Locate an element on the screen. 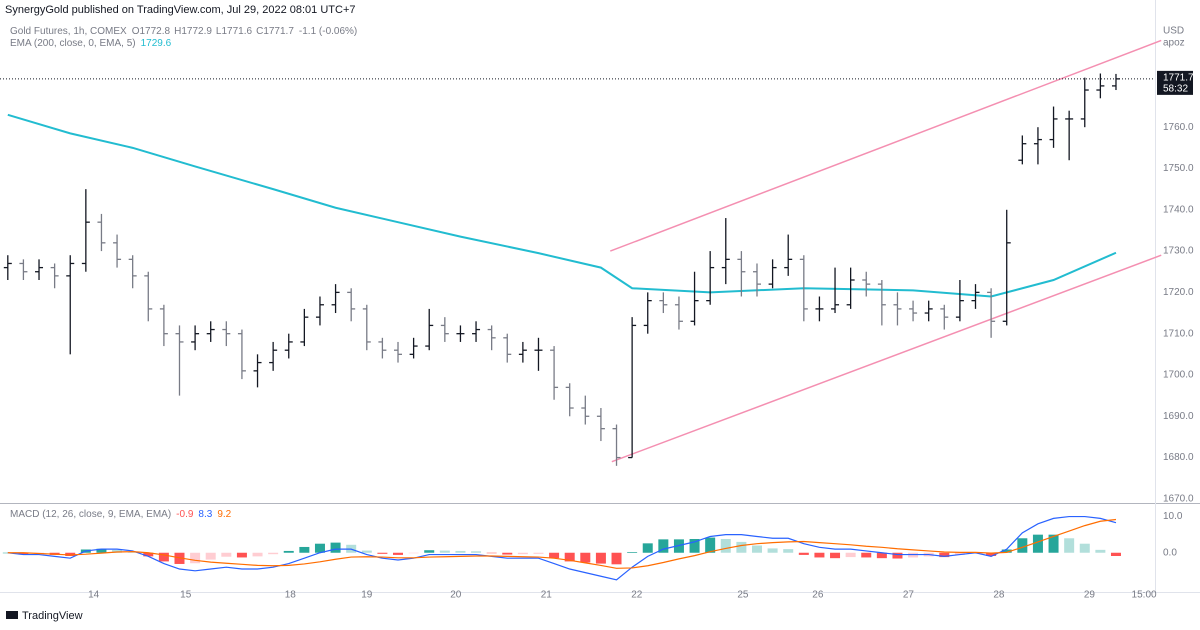 The width and height of the screenshot is (1200, 630). legend-value: 1771.6 is located at coordinates (236, 31).